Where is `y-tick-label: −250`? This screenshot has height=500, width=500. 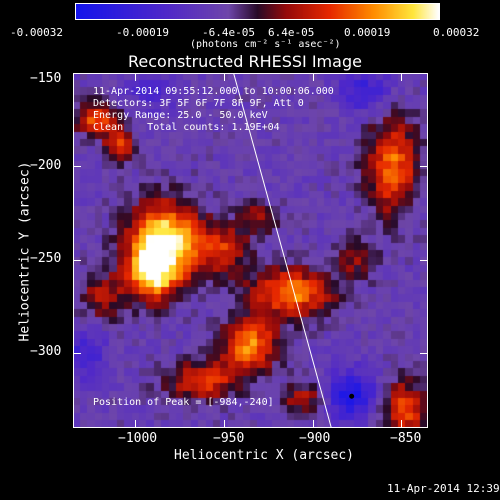 y-tick-label: −250 is located at coordinates (46, 258).